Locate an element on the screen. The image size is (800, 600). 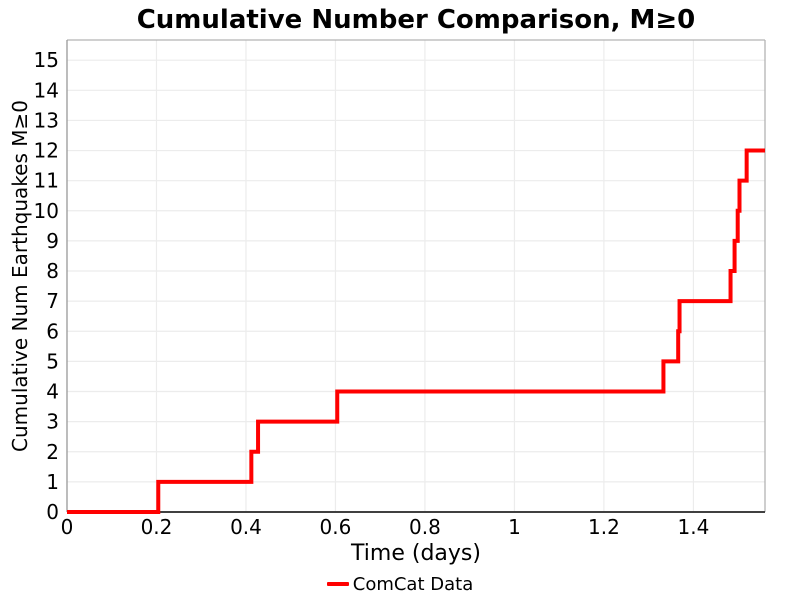
x-tick-label: 0.8 is located at coordinates (425, 527).